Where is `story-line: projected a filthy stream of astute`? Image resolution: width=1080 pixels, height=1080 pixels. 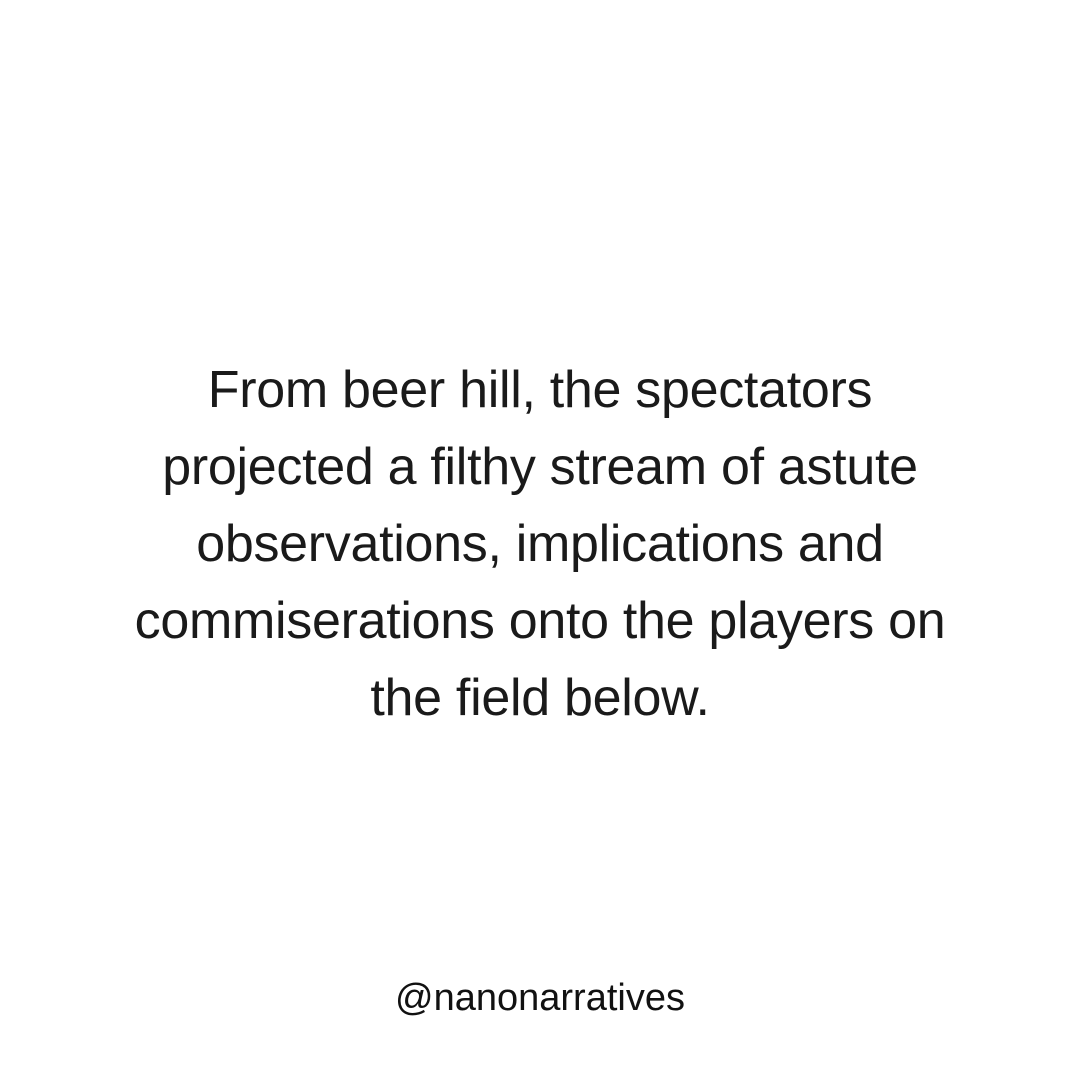
story-line: projected a filthy stream of astute is located at coordinates (540, 467).